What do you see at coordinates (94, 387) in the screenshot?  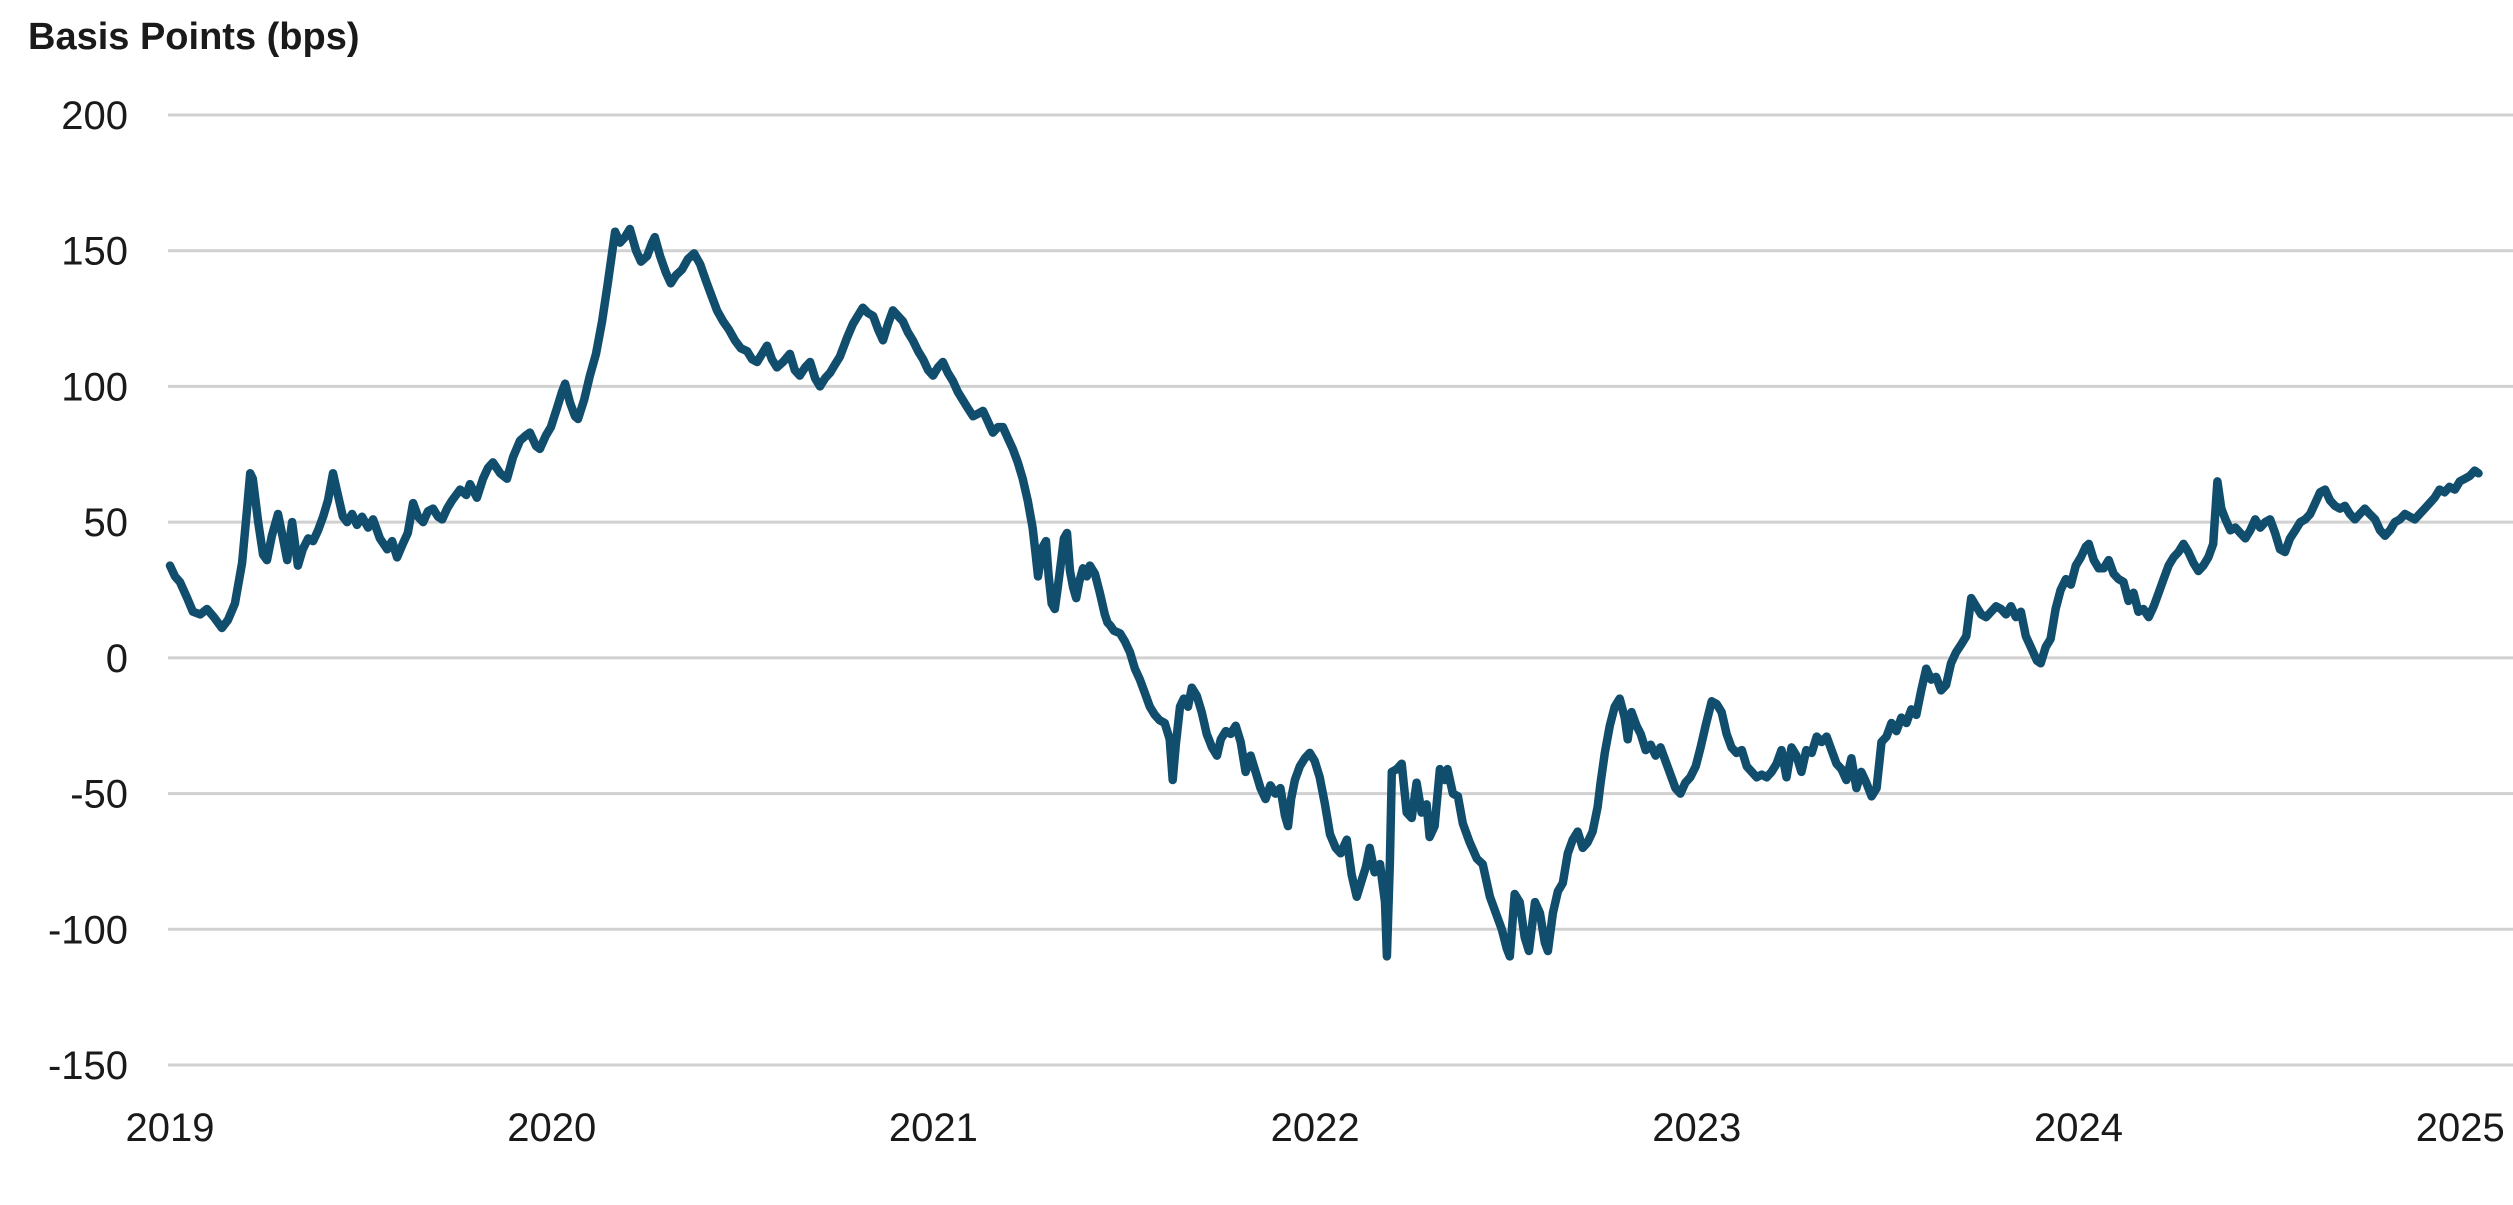 I see `y-tick-label: 100` at bounding box center [94, 387].